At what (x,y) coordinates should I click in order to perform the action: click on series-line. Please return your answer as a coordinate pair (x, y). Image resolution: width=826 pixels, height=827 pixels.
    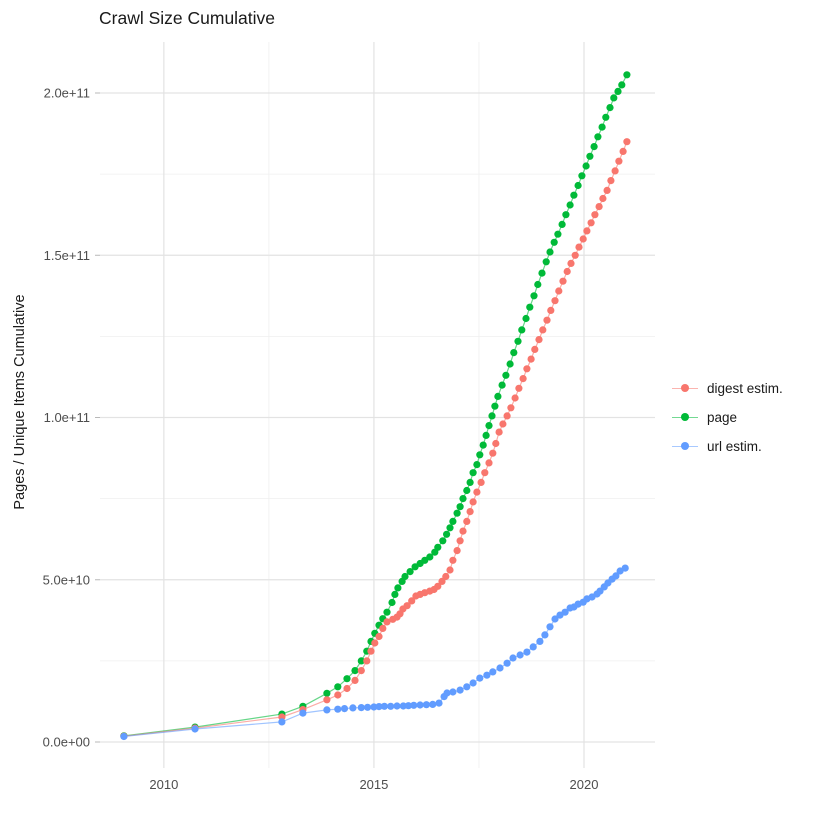
    Looking at the image, I should click on (374, 652).